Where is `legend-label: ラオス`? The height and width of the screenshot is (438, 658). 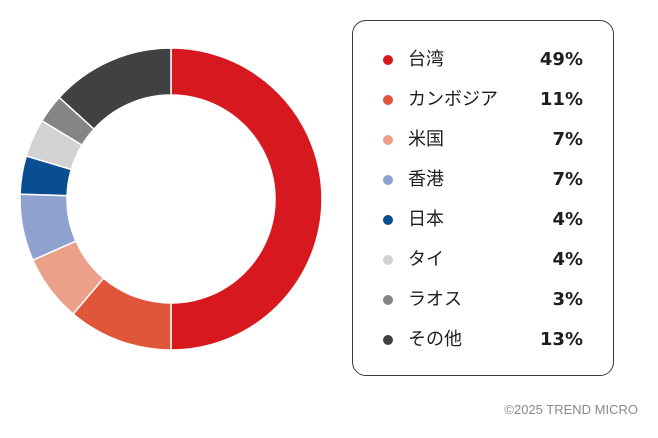
legend-label: ラオス is located at coordinates (435, 299).